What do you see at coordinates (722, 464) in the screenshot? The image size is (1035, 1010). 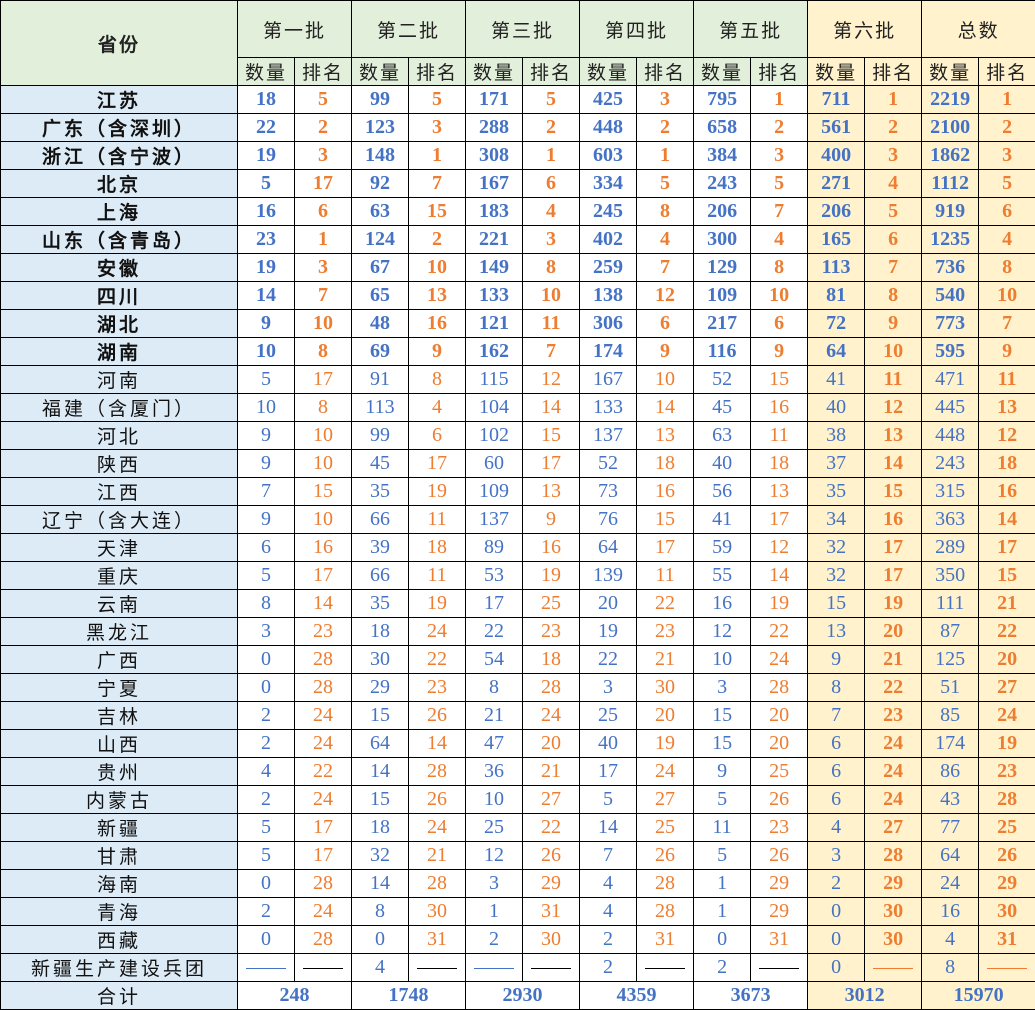 I see `count-cell: 40` at bounding box center [722, 464].